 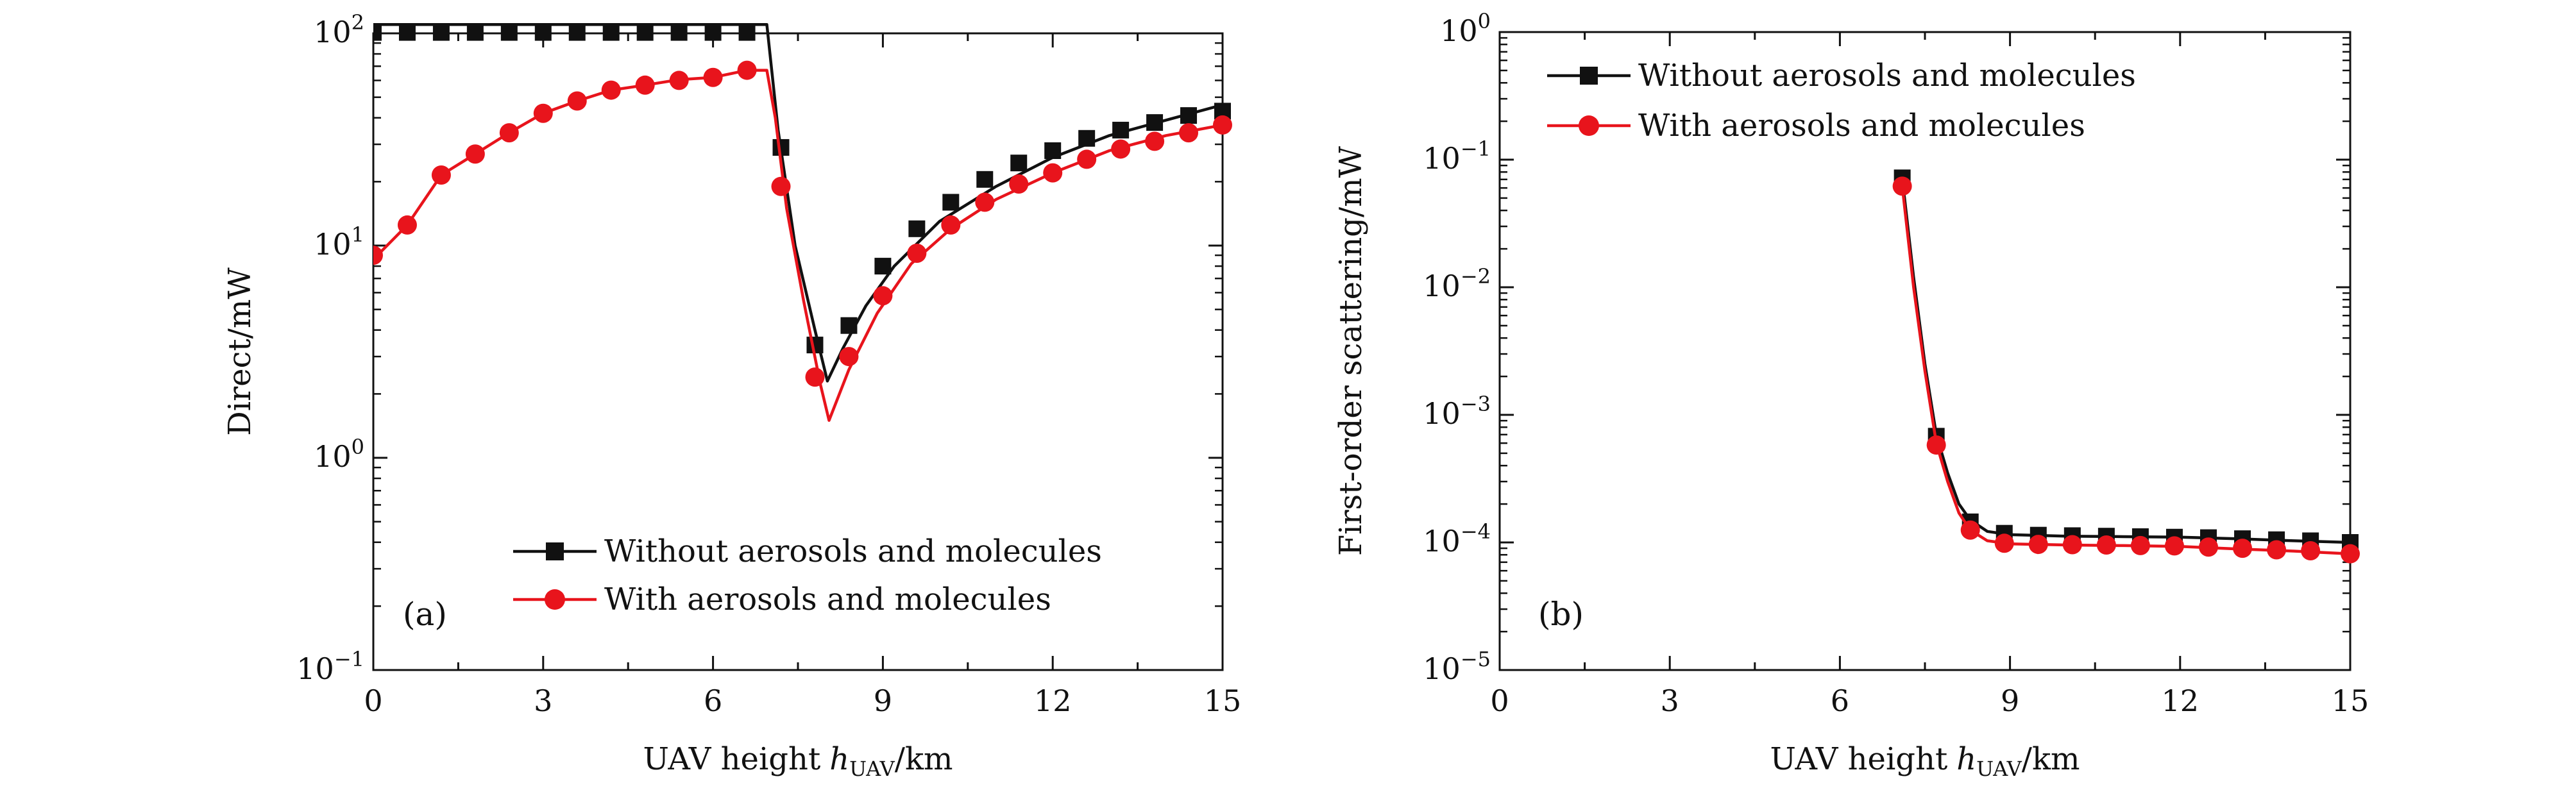 What do you see at coordinates (1457, 283) in the screenshot?
I see `y-tick-label: 10⁻²` at bounding box center [1457, 283].